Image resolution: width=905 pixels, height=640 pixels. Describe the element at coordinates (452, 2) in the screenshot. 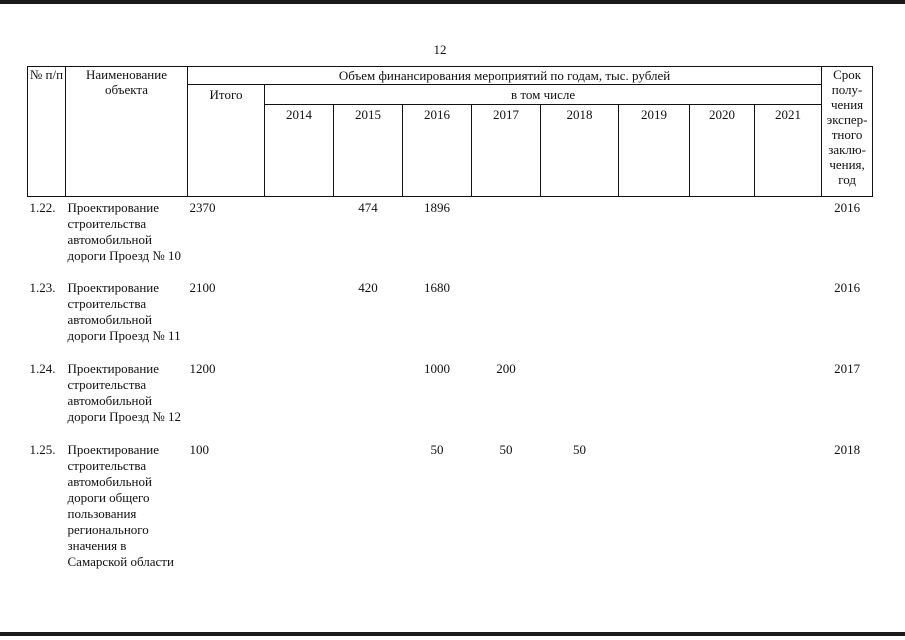

I see `top-rule` at that location.